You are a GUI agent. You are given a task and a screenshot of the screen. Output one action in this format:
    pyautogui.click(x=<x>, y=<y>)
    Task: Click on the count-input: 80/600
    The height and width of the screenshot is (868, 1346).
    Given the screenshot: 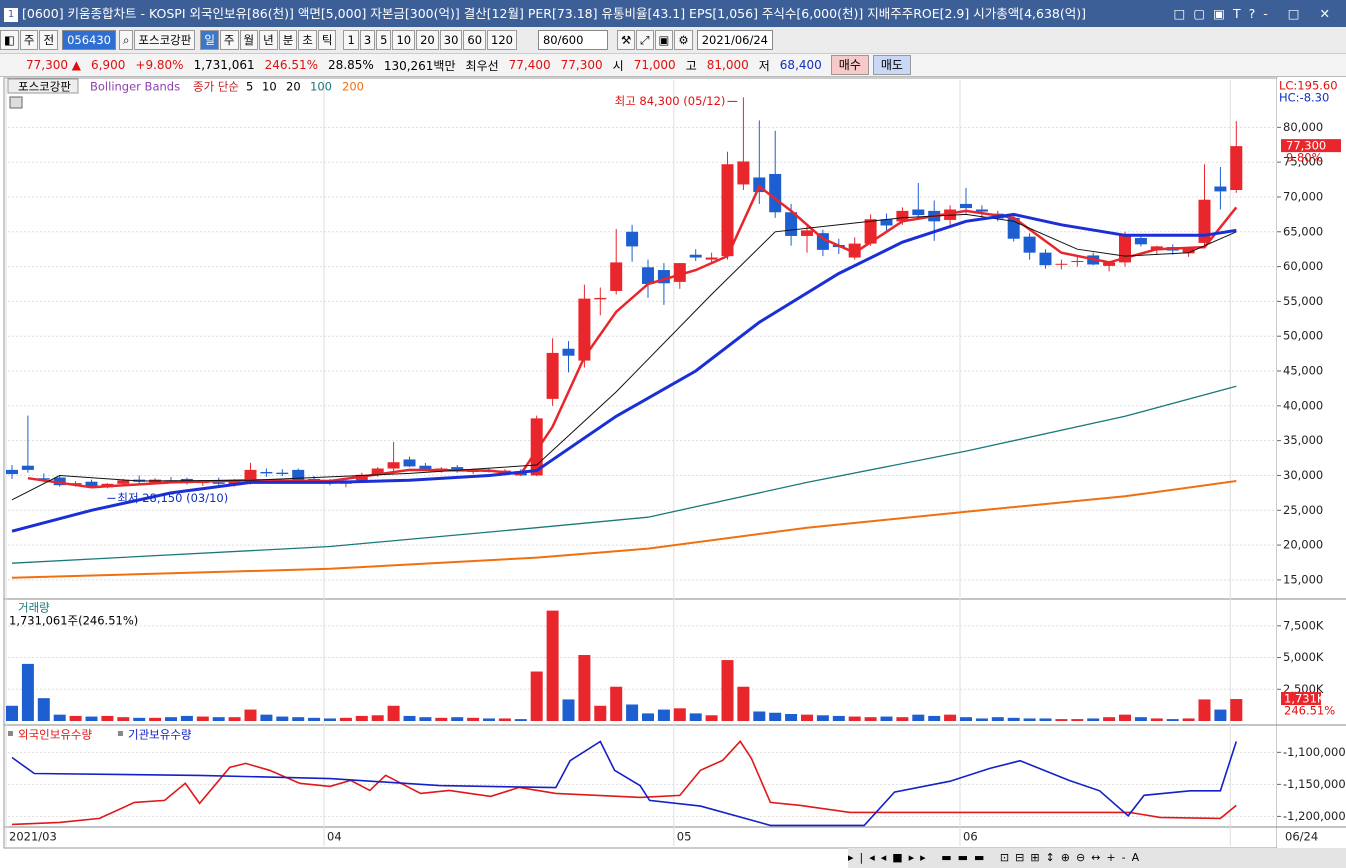 What is the action you would take?
    pyautogui.click(x=572, y=40)
    